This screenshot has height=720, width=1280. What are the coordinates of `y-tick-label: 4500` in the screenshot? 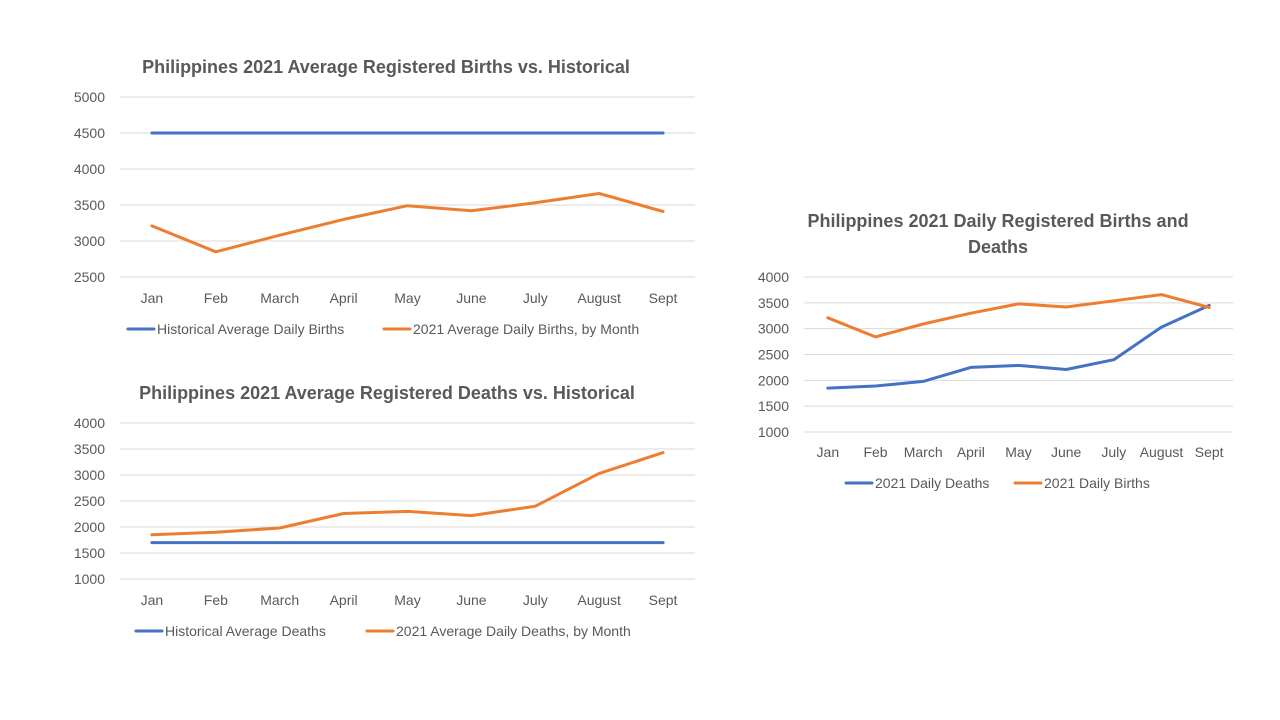 It's located at (89, 133).